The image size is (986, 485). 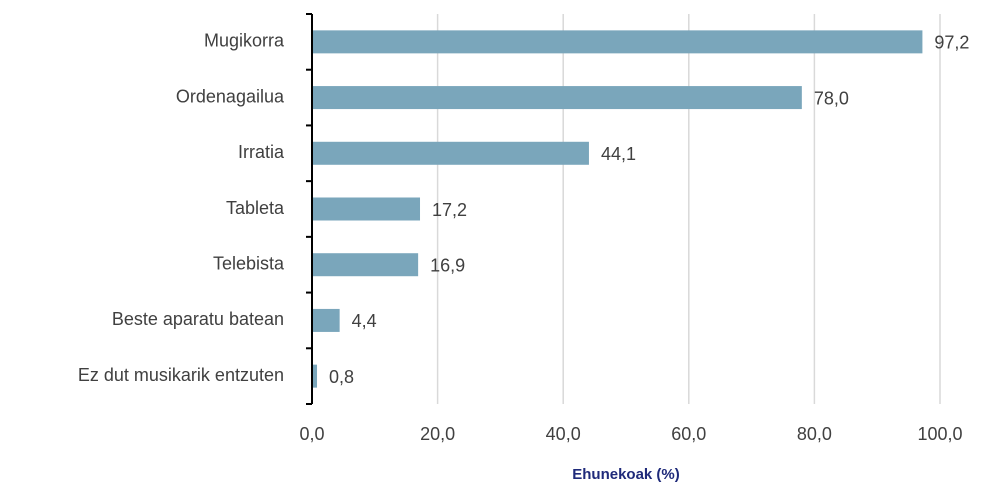 I want to click on x-tick-label: 80,0, so click(x=814, y=434).